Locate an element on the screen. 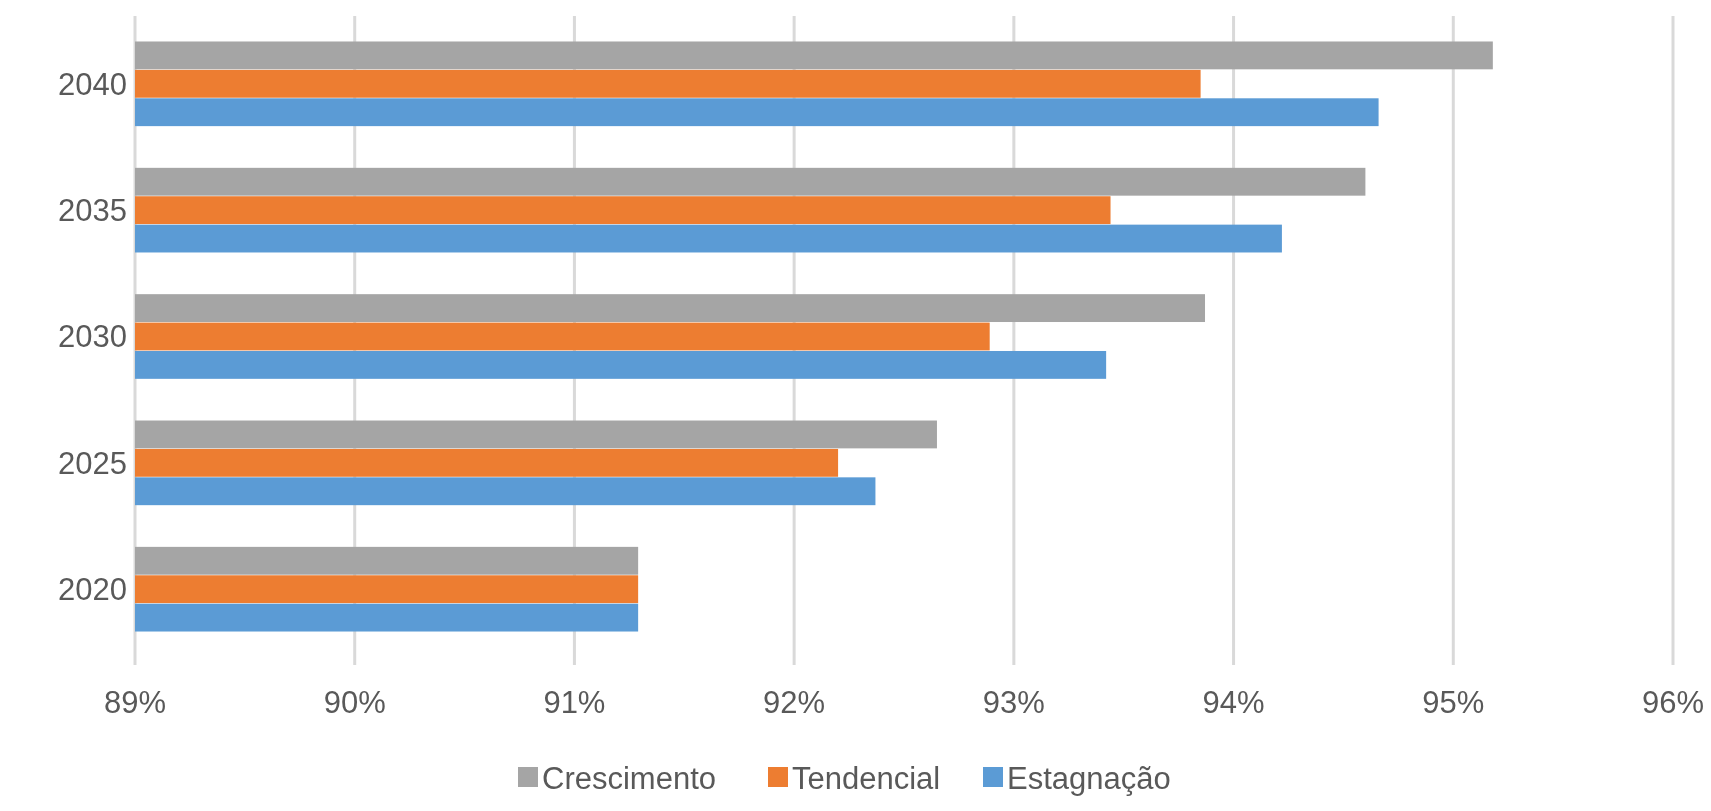  x-tick-label: 89% is located at coordinates (135, 702).